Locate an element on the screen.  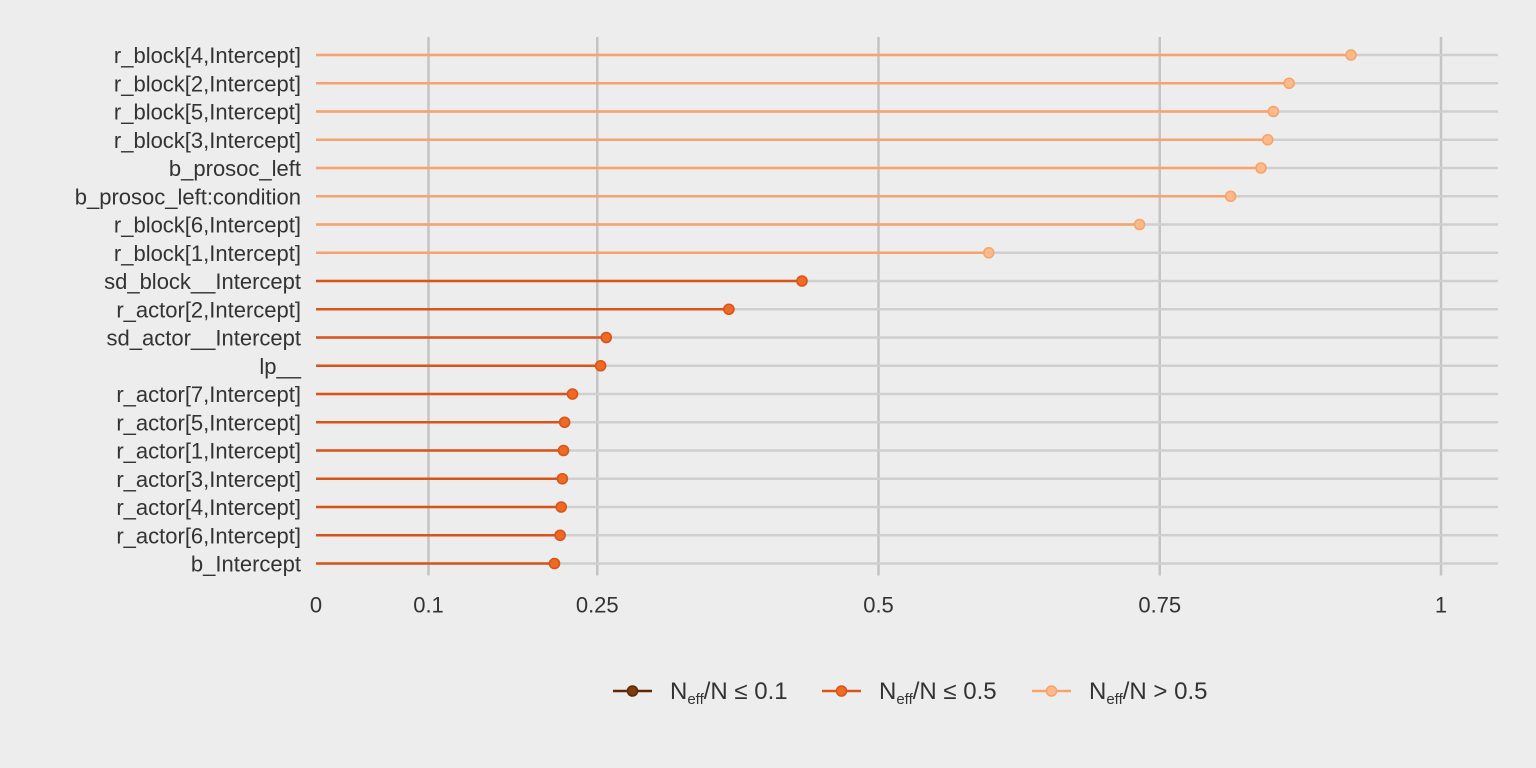
x-tick-label: 0 is located at coordinates (316, 605).